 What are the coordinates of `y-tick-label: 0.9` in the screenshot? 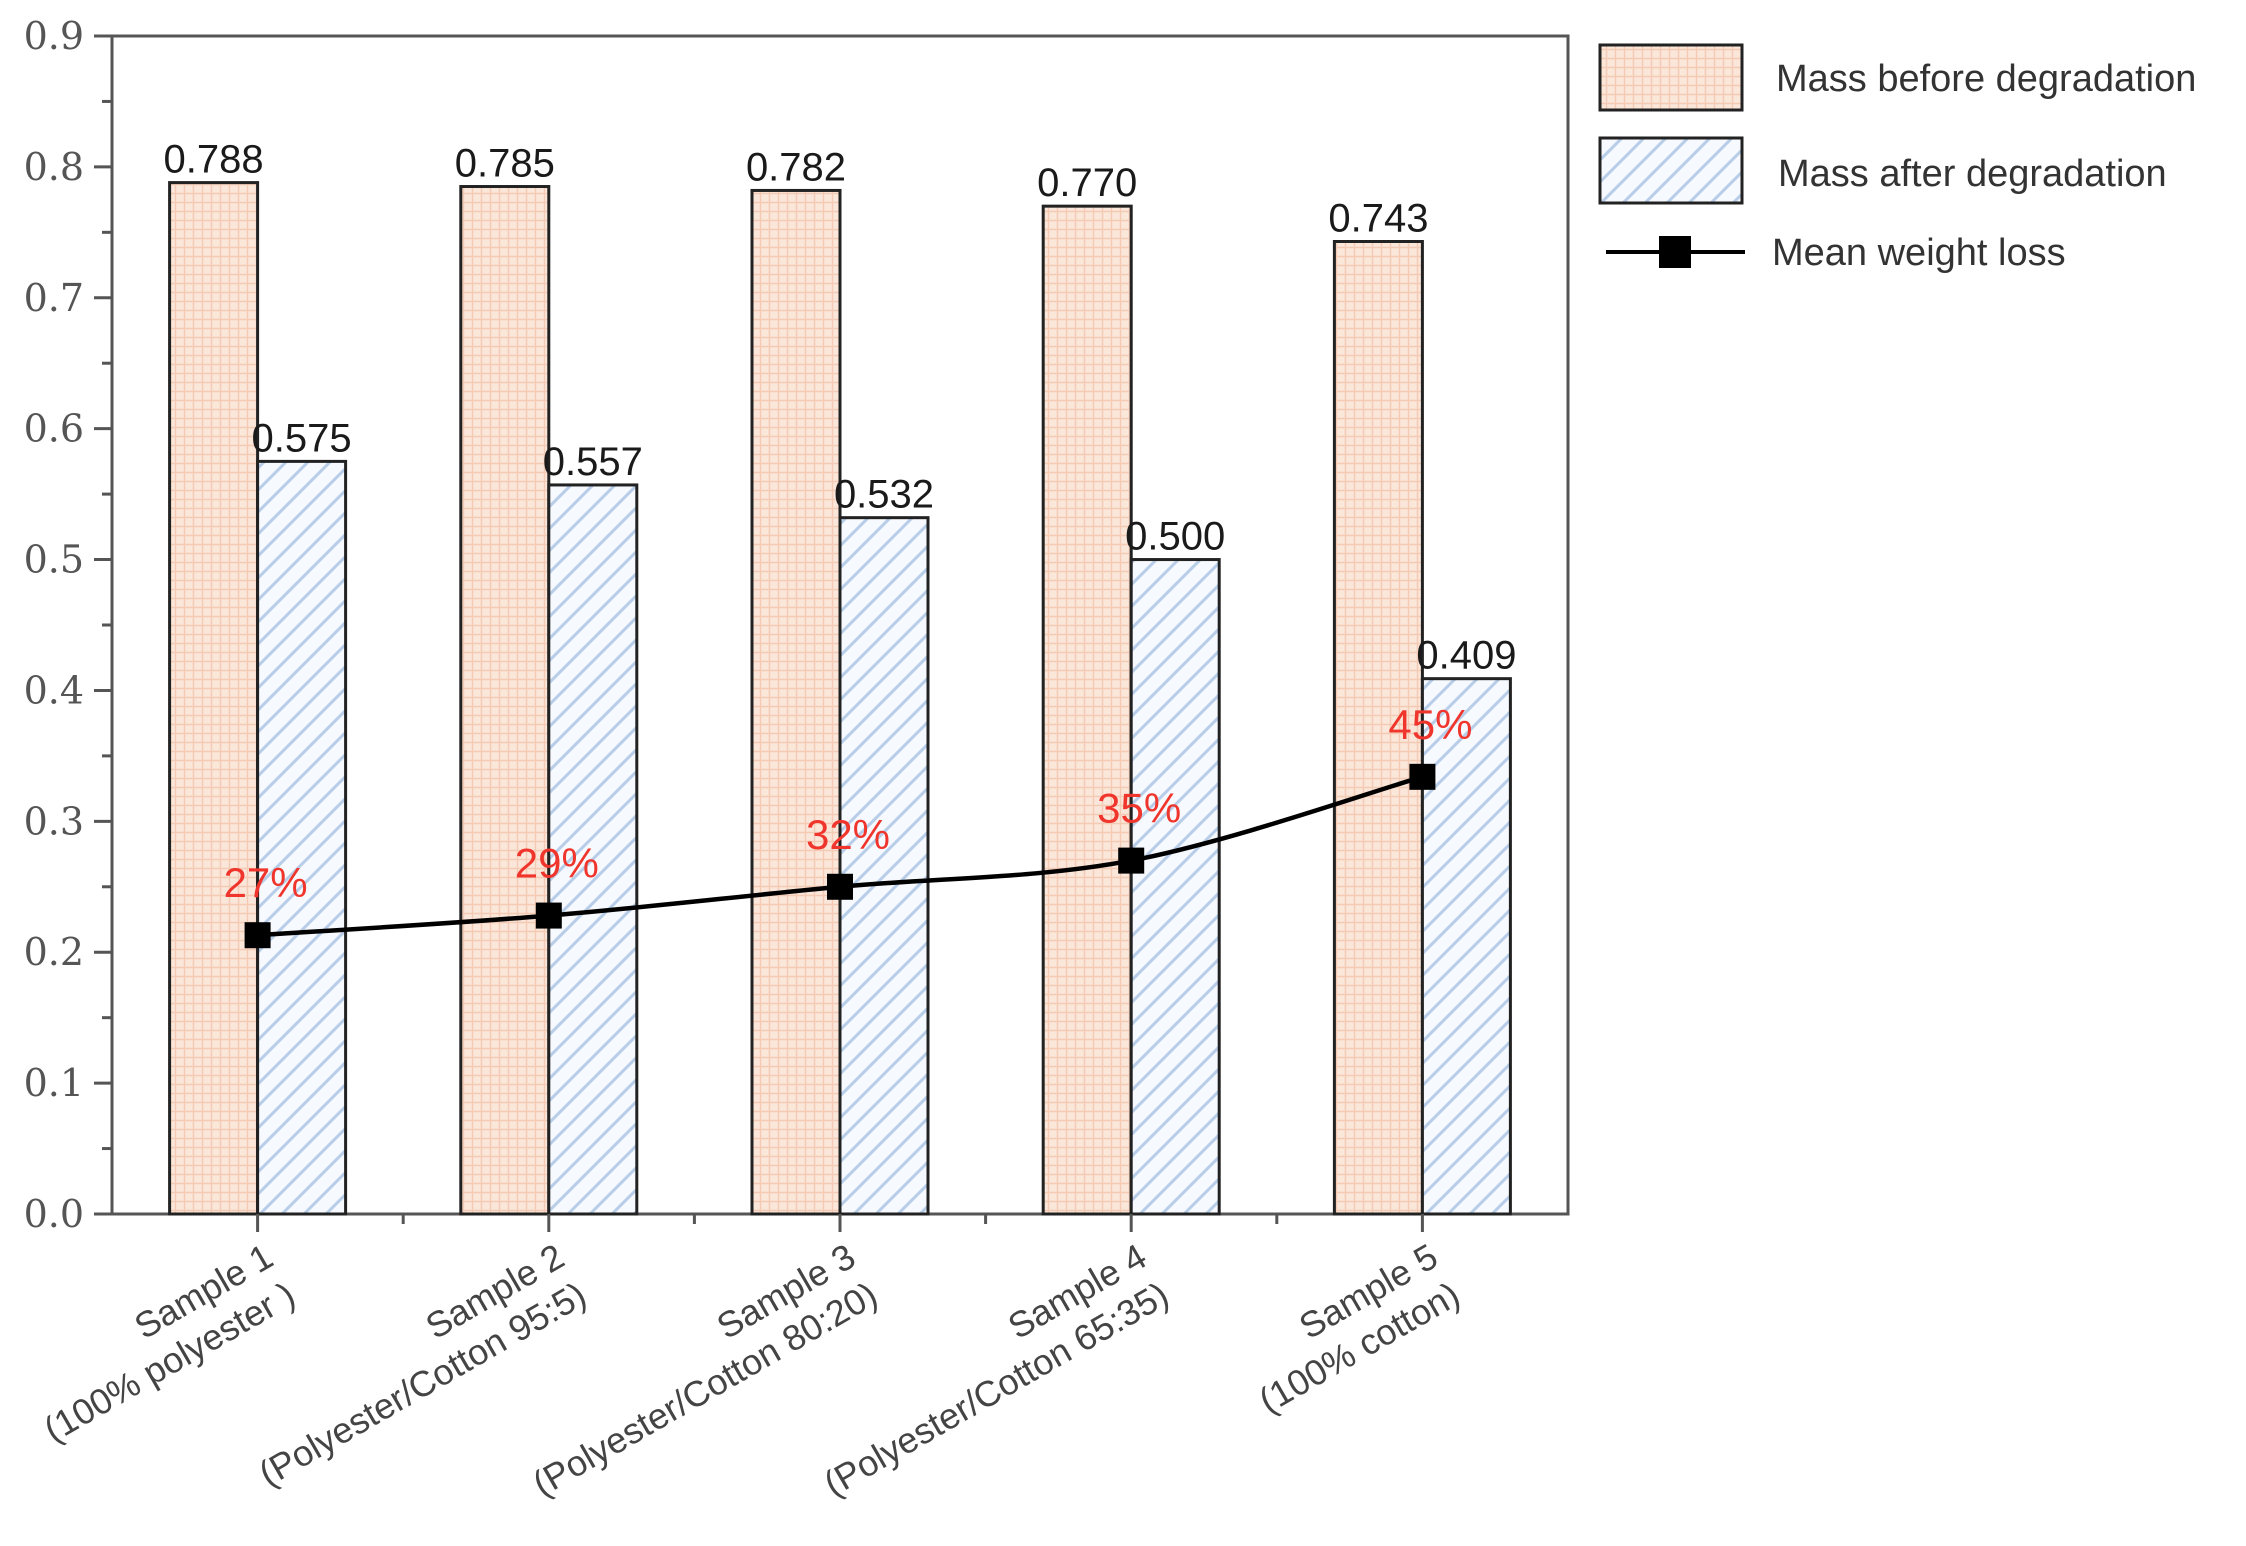 It's located at (54, 36).